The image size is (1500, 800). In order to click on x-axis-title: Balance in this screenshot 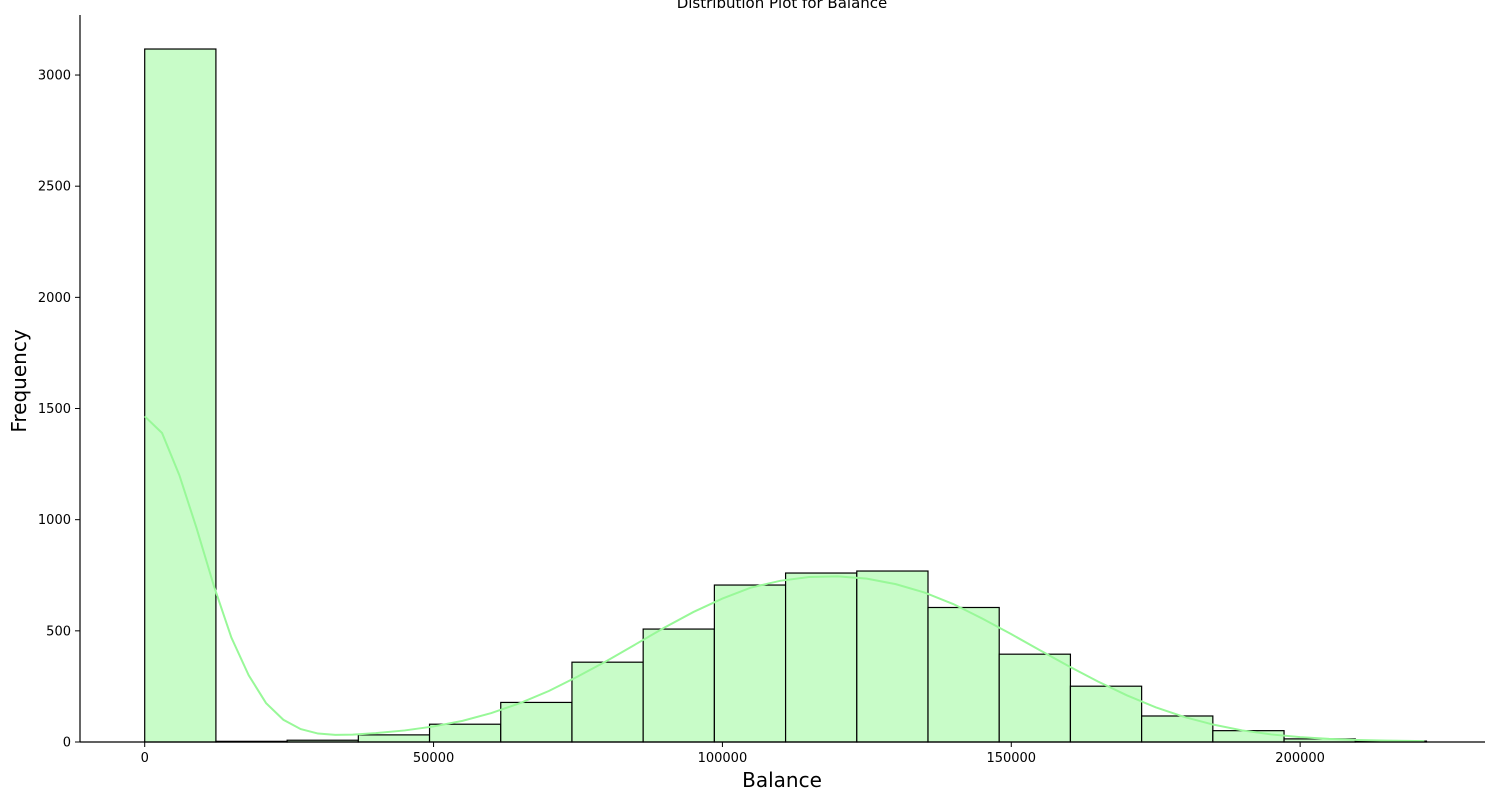, I will do `click(782, 780)`.